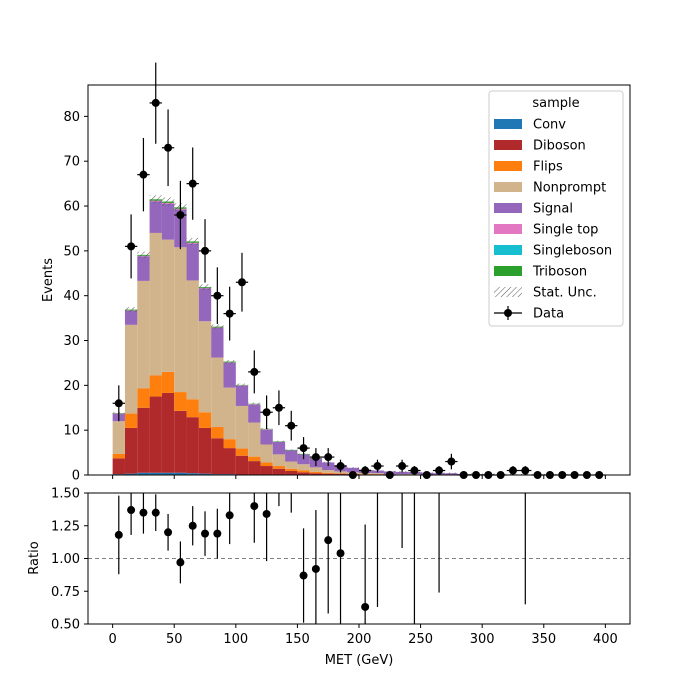  I want to click on y-tick-label: 60, so click(71, 207).